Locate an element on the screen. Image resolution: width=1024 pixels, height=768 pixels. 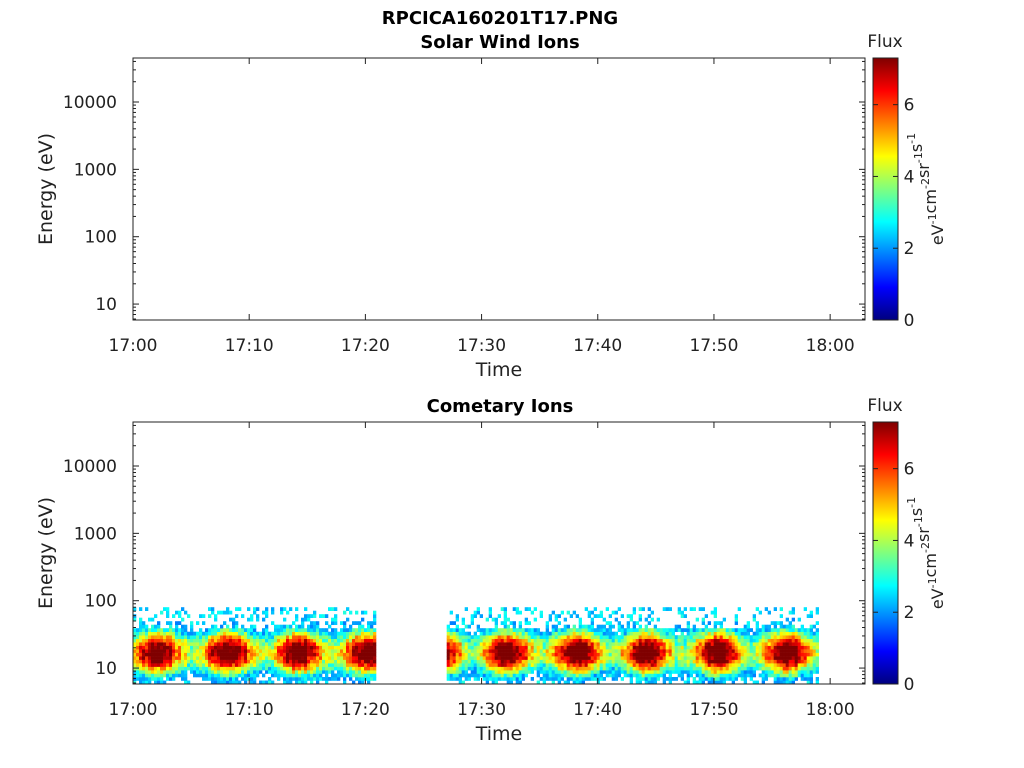
unit-exponent: -1 is located at coordinates (918, 157).